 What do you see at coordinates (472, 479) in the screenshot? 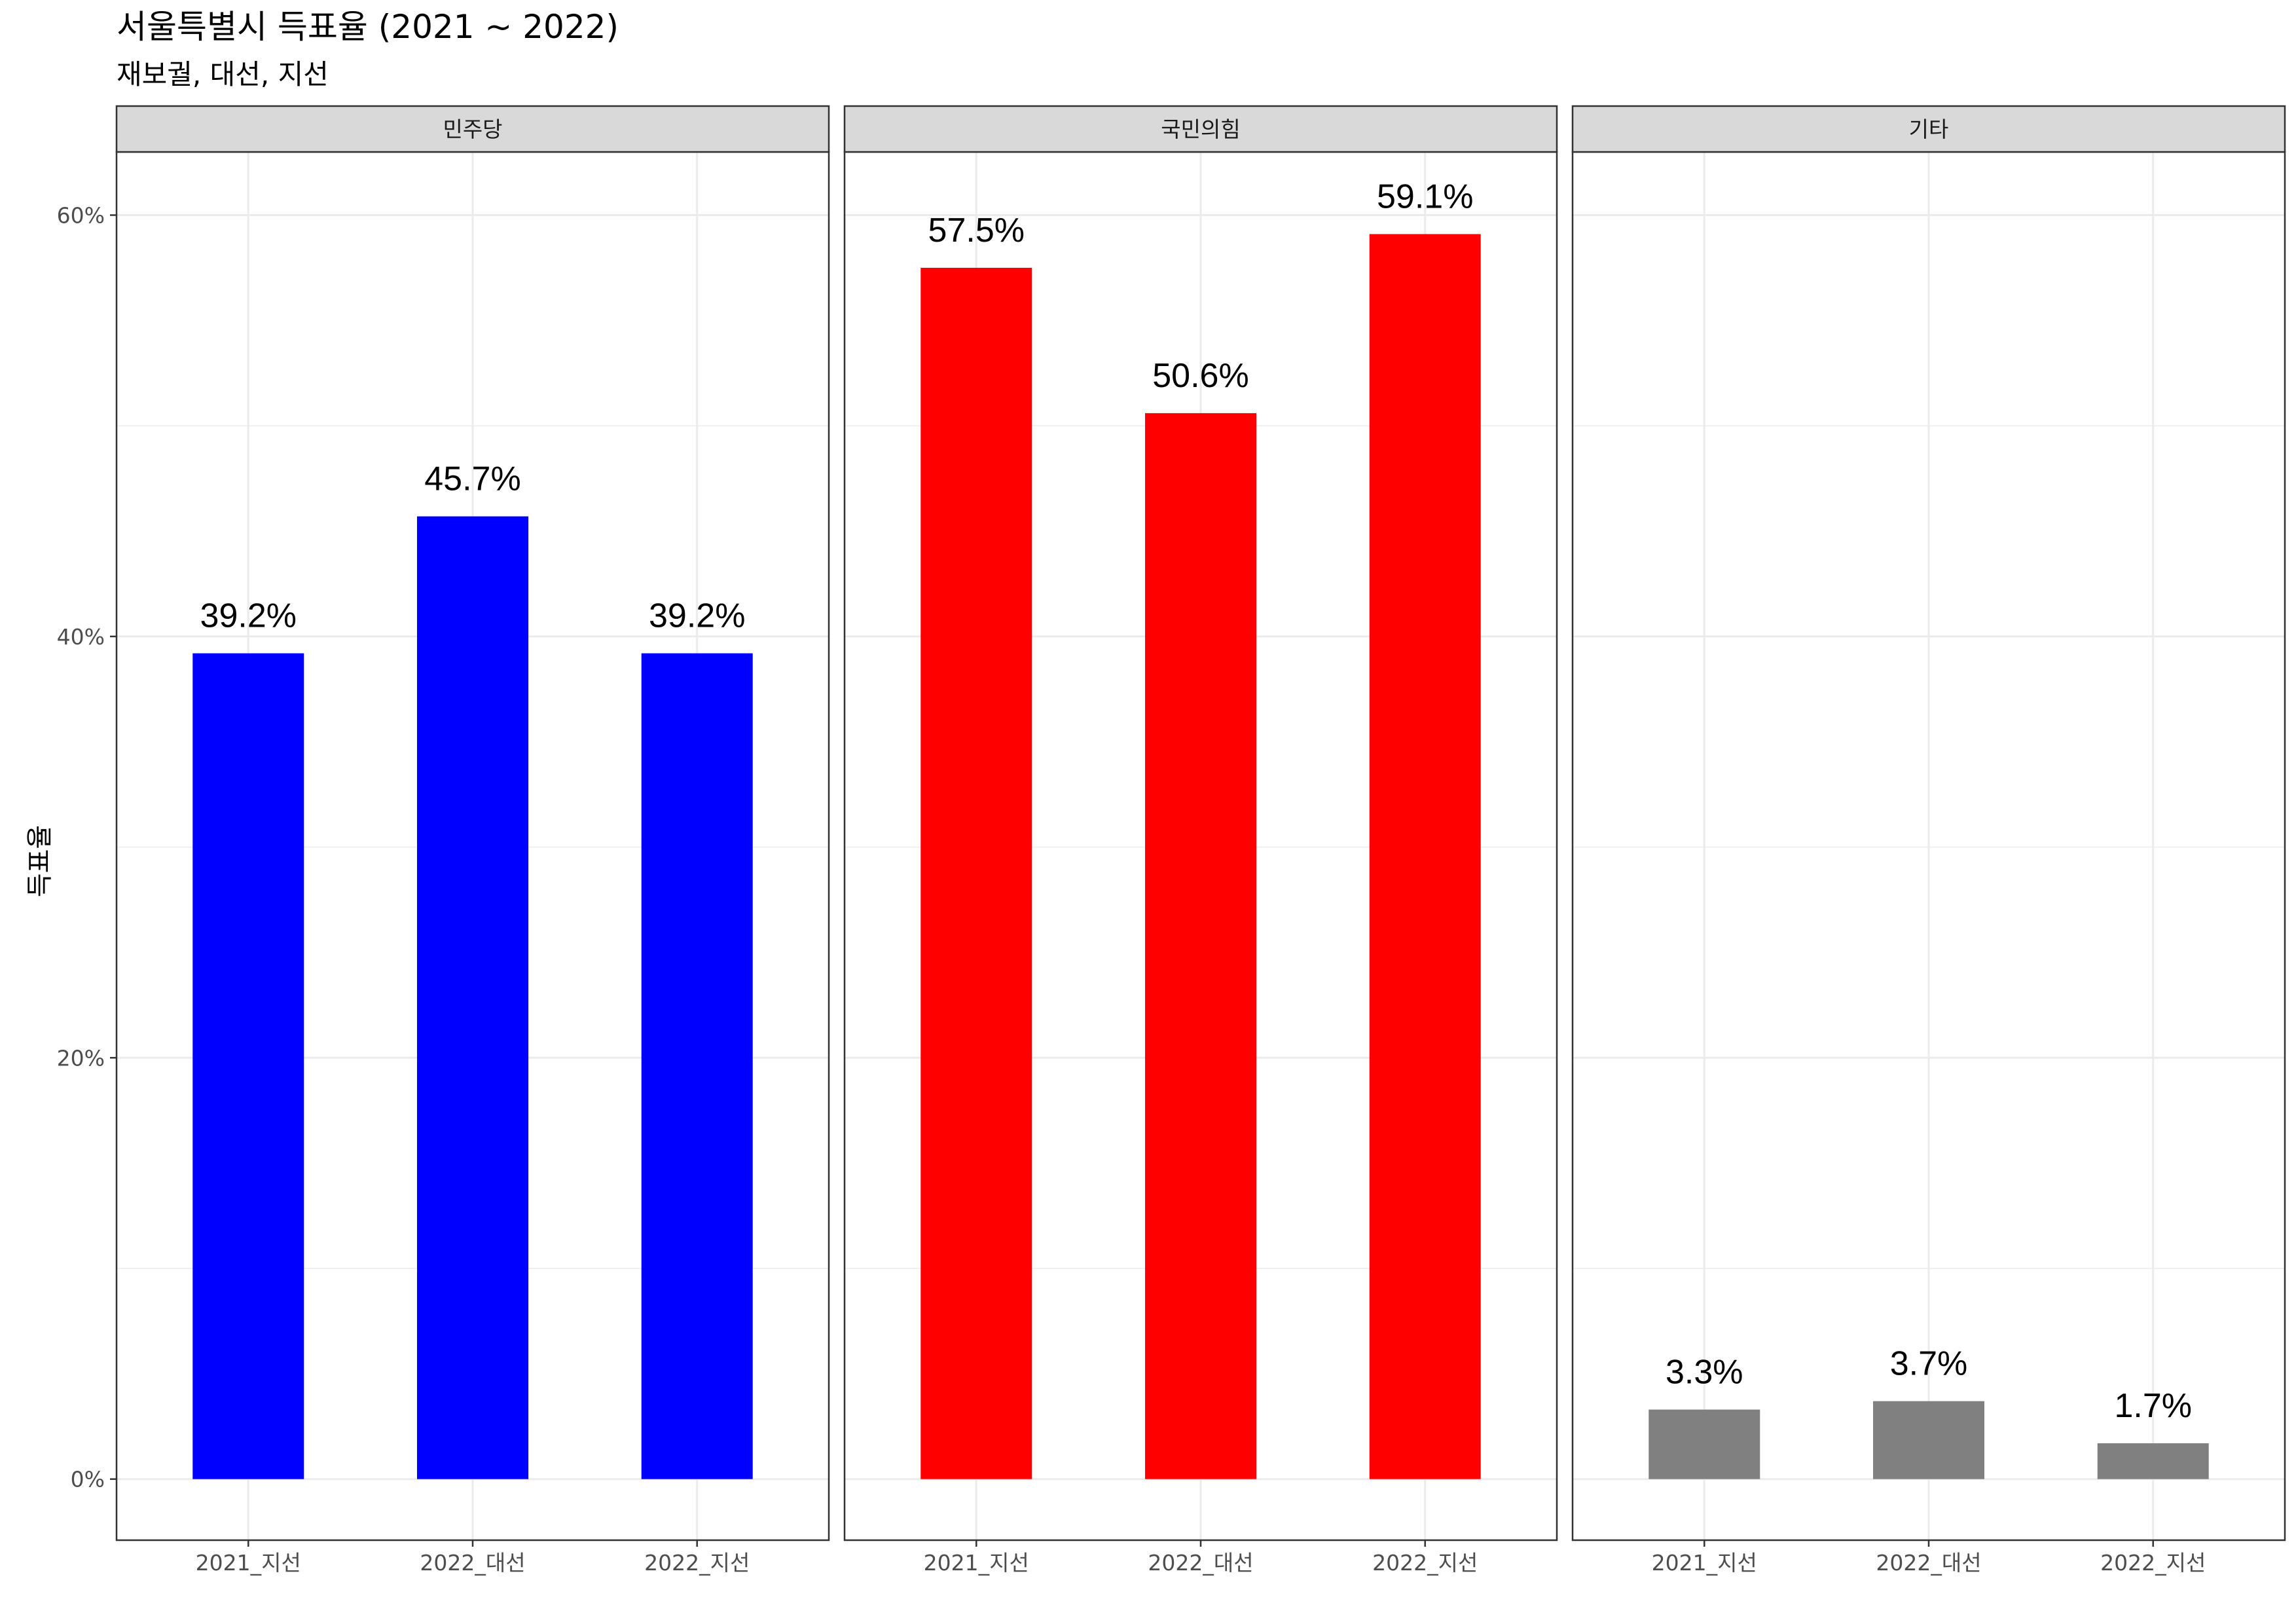
I see `data-label: 45.7%` at bounding box center [472, 479].